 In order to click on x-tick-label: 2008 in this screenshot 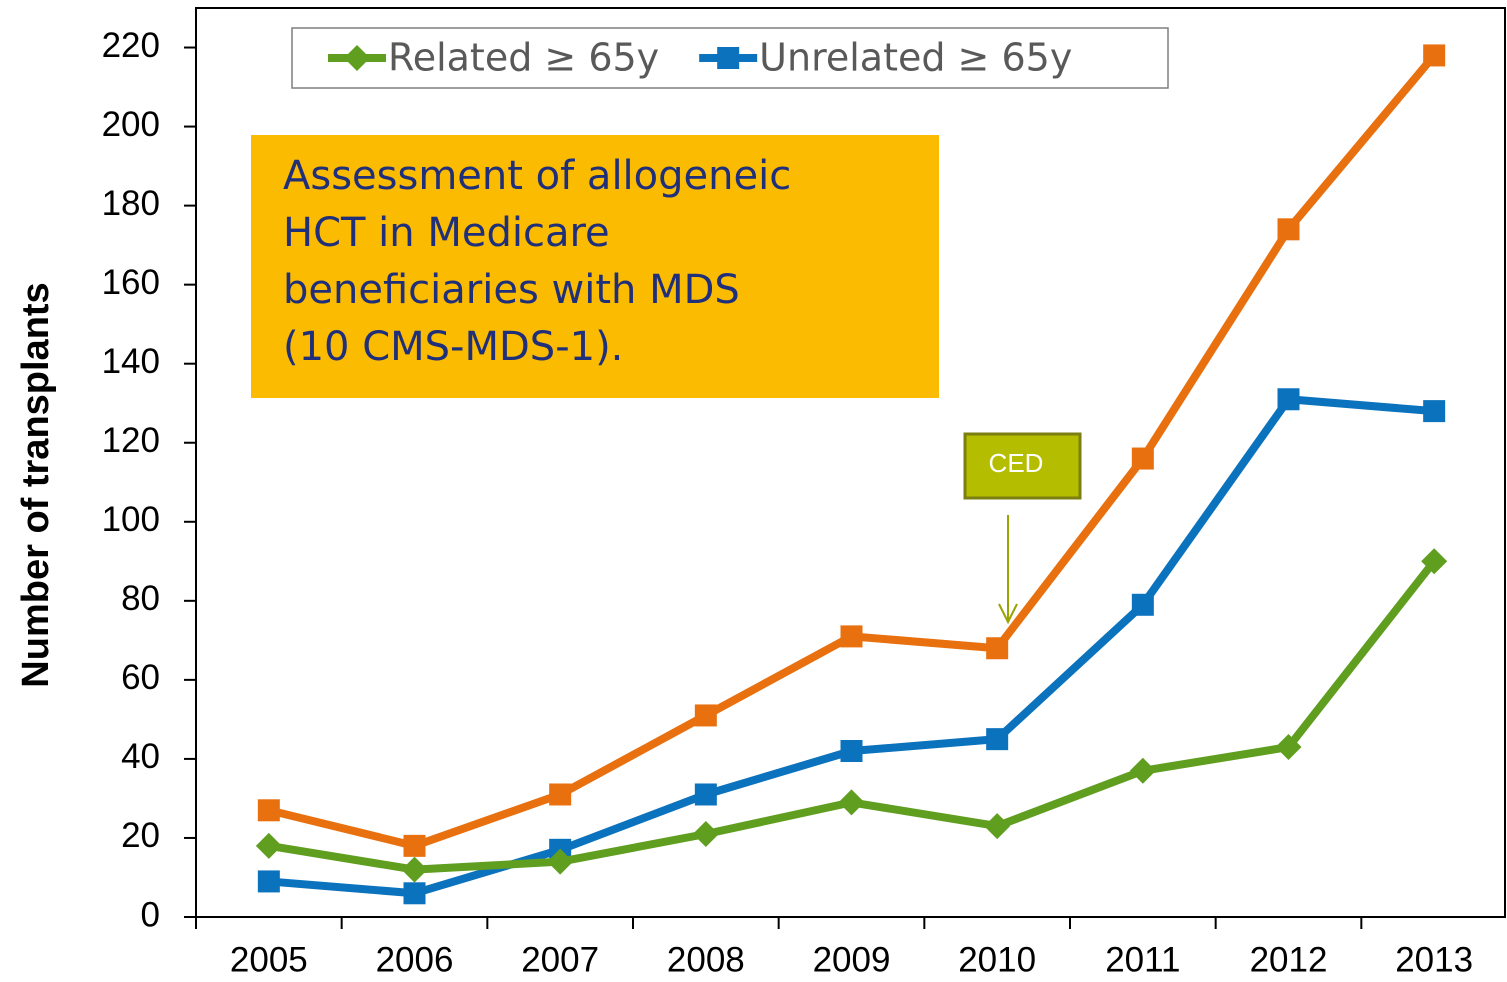, I will do `click(706, 959)`.